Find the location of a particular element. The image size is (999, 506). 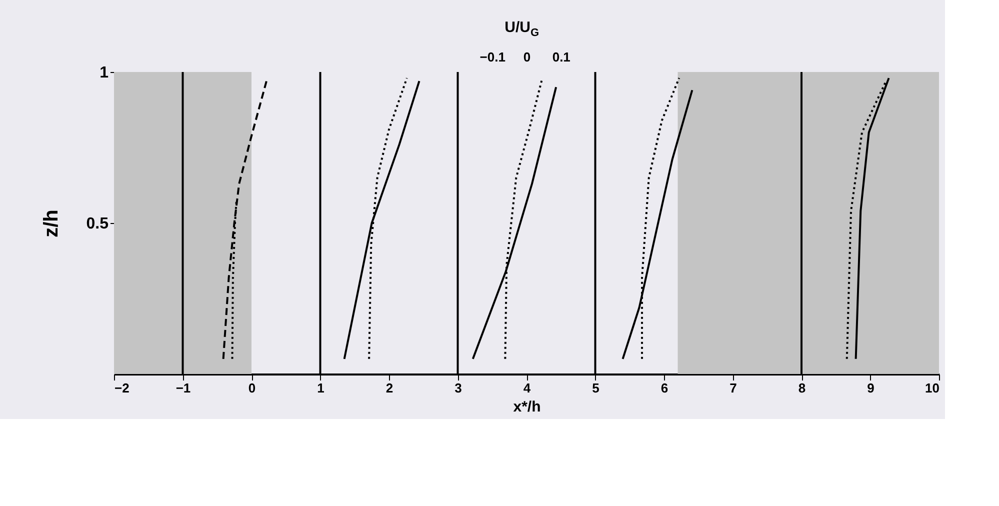

x-tick-label: 7 is located at coordinates (733, 388).